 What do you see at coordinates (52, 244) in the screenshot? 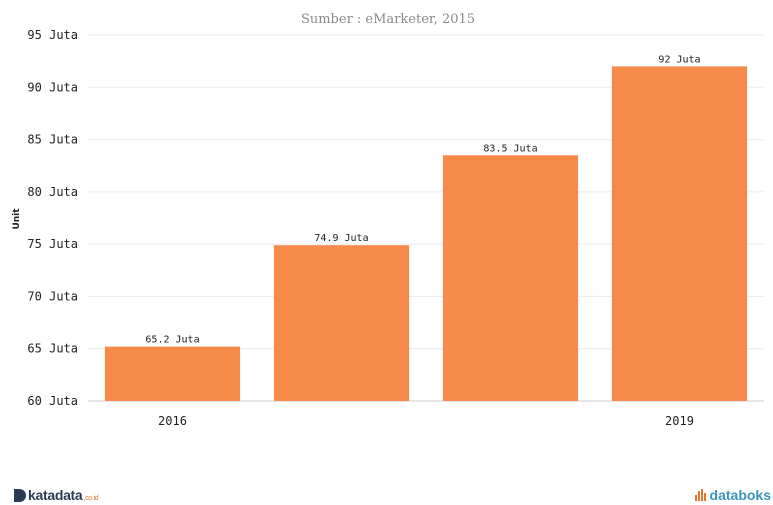
I see `y-tick-label: 75 Juta` at bounding box center [52, 244].